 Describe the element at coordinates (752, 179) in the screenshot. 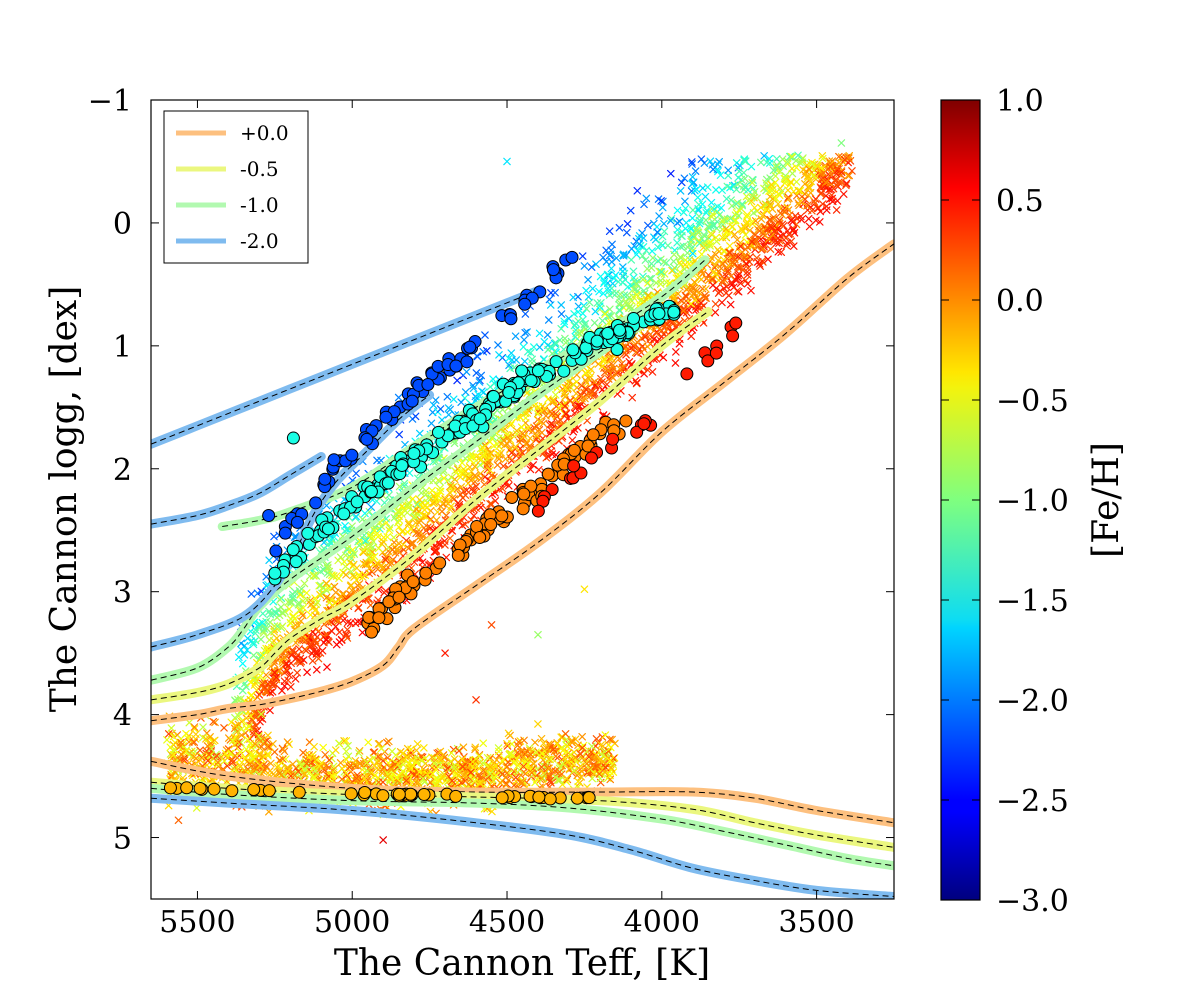

I see `field-star-2064` at that location.